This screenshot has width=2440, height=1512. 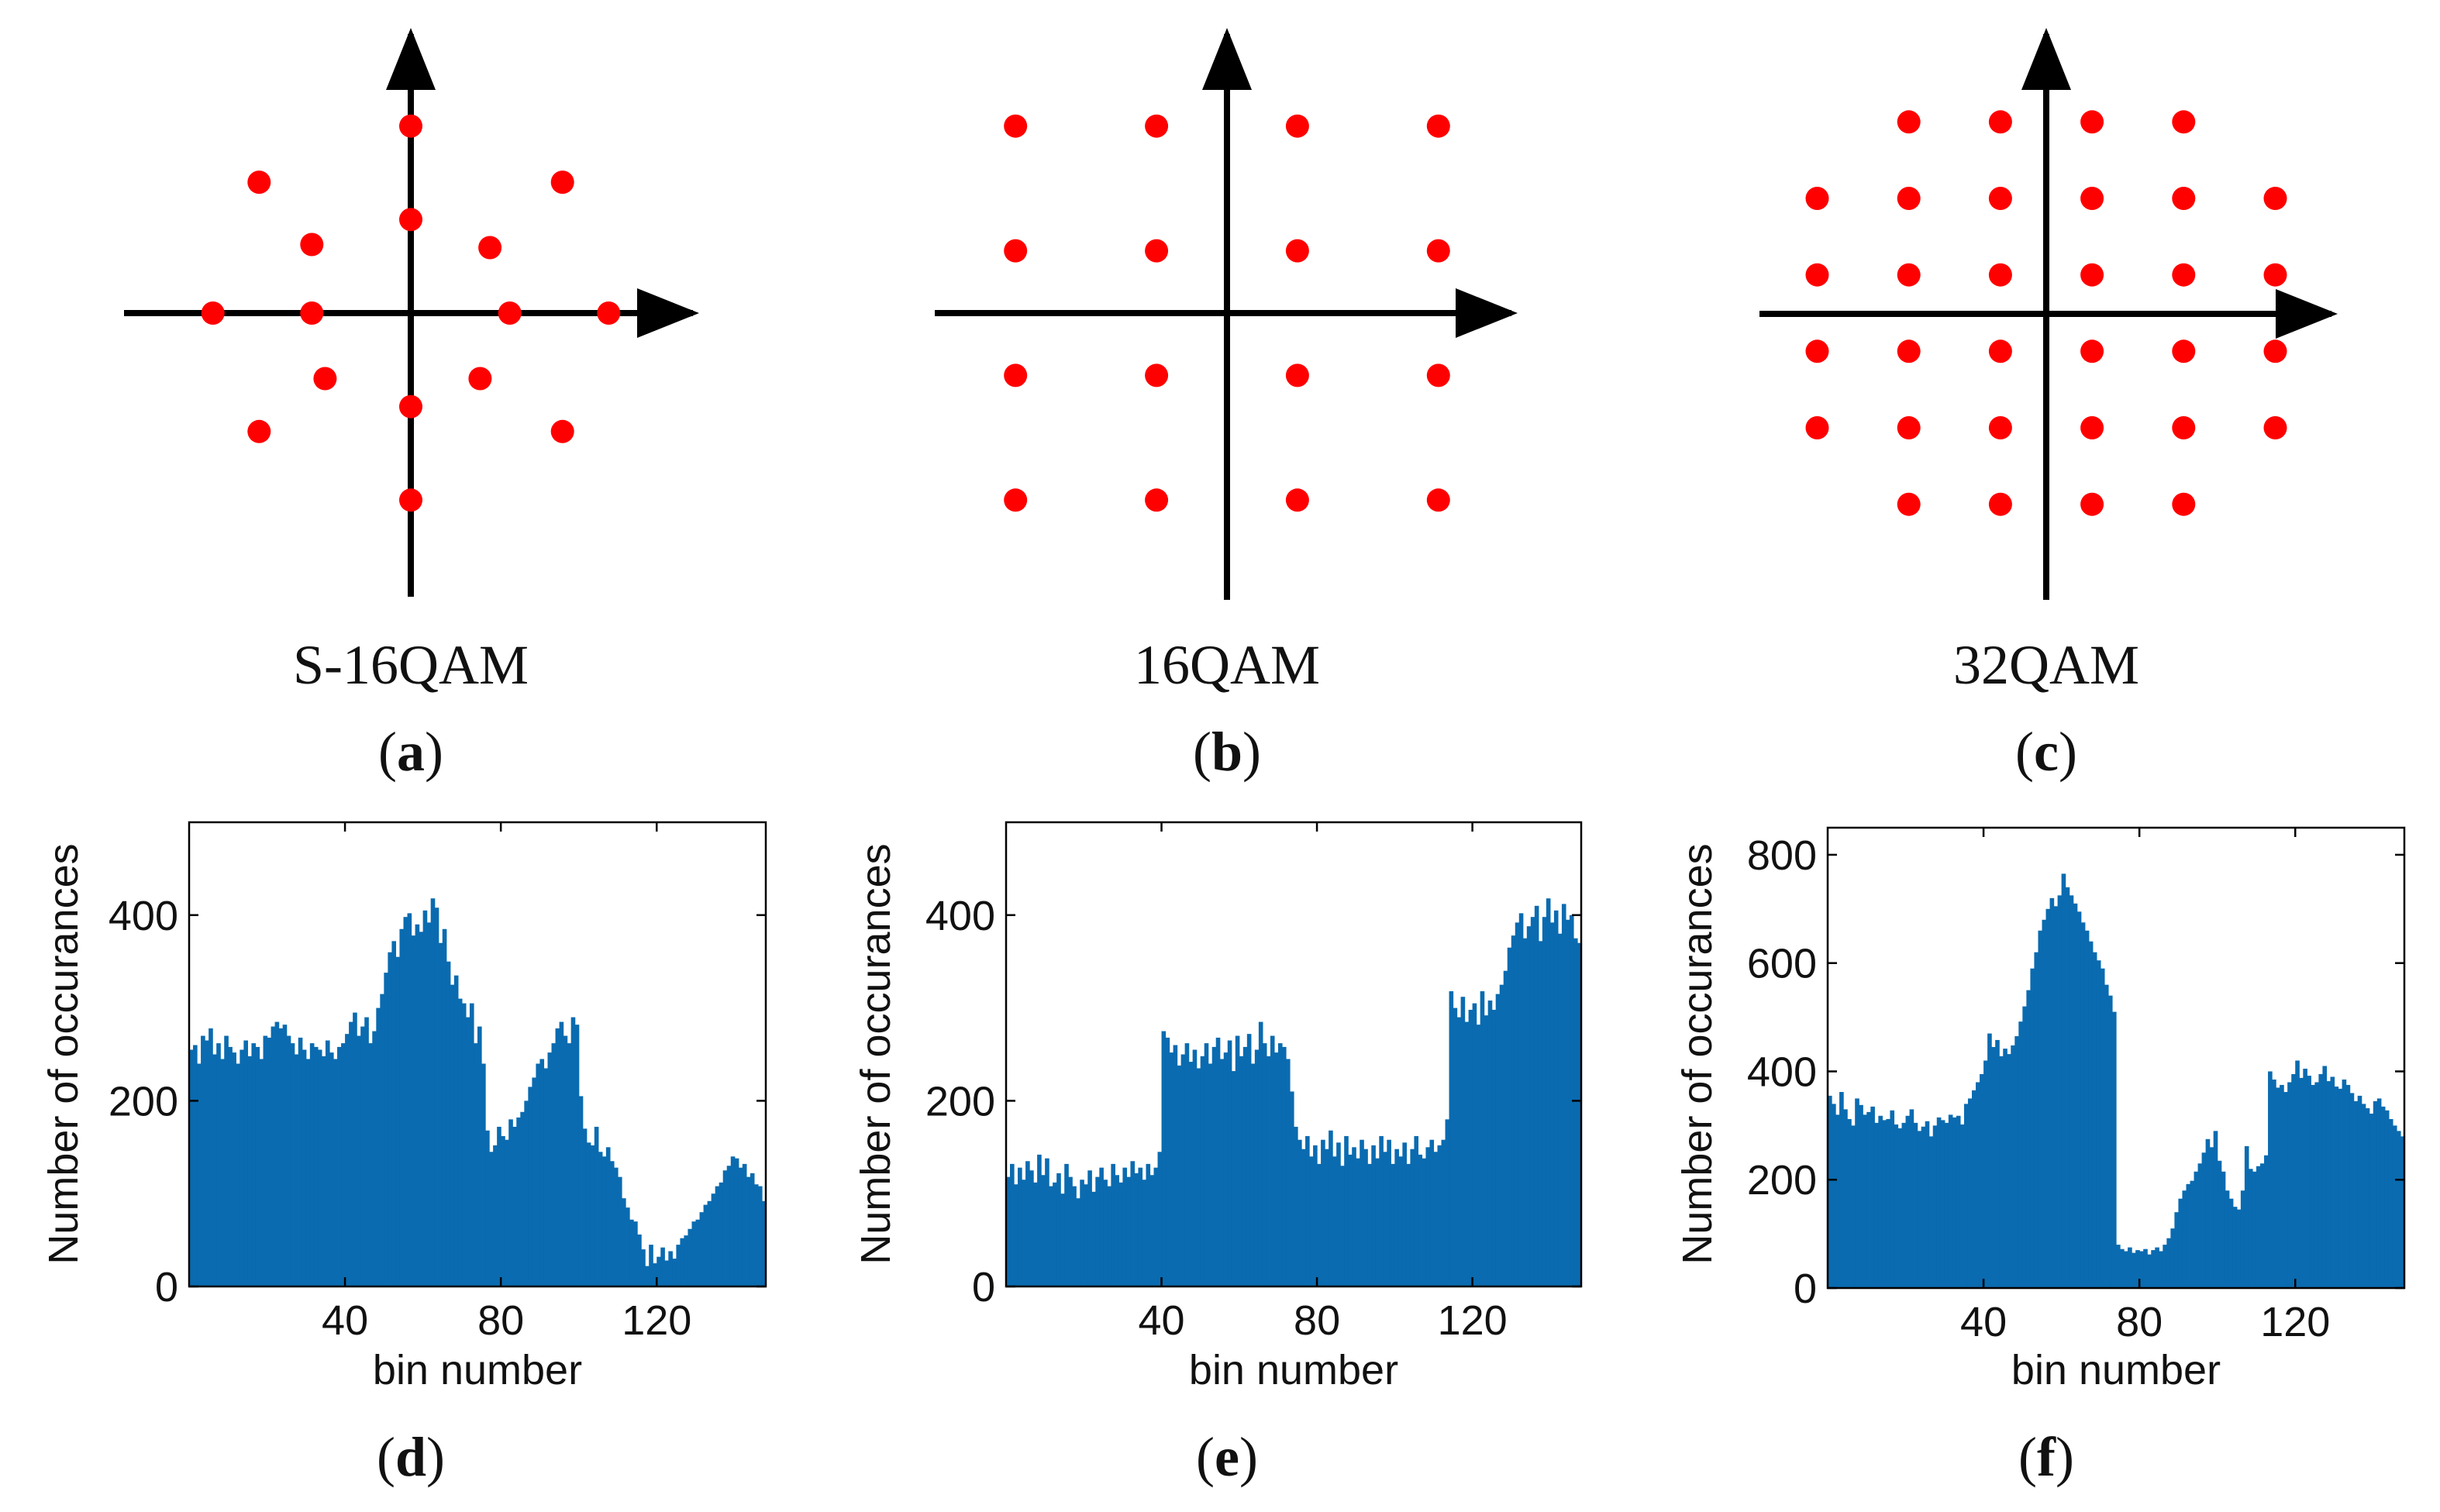 I want to click on panel-letter: a, so click(x=411, y=752).